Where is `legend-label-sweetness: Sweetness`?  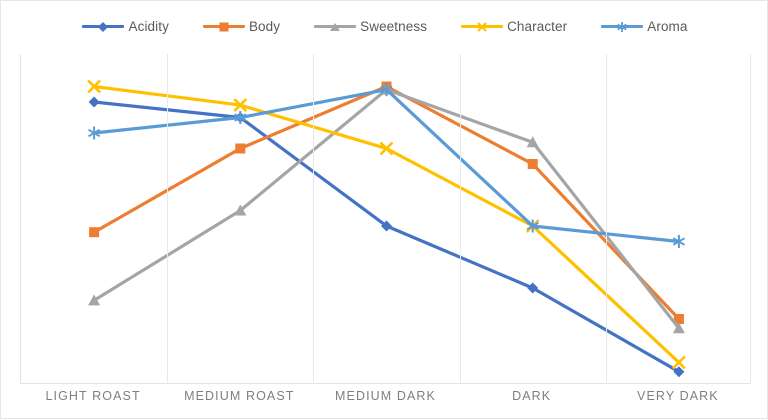 legend-label-sweetness: Sweetness is located at coordinates (394, 26).